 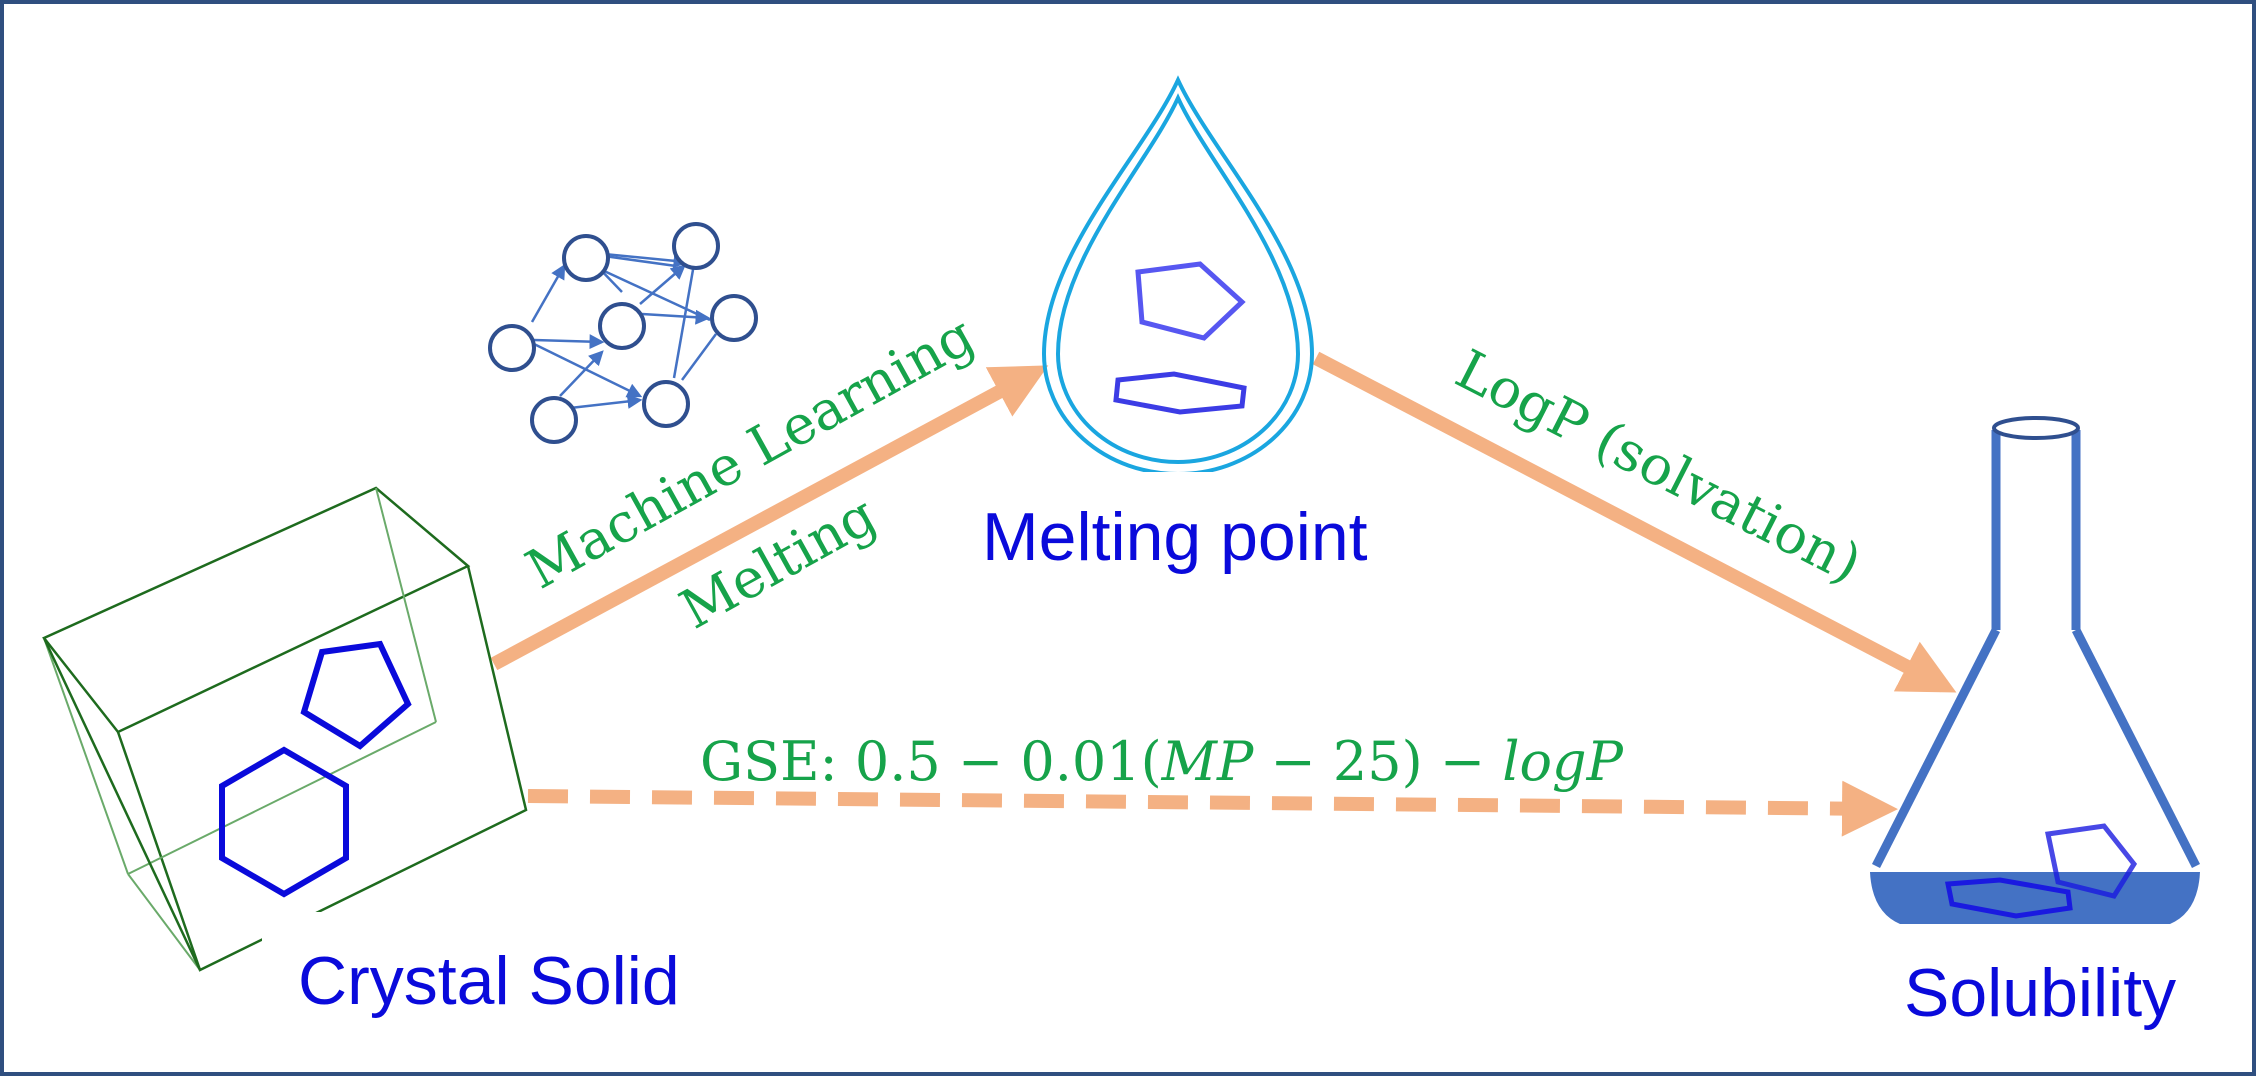 I want to click on droplet-hexagon-icon, so click(x=1180, y=393).